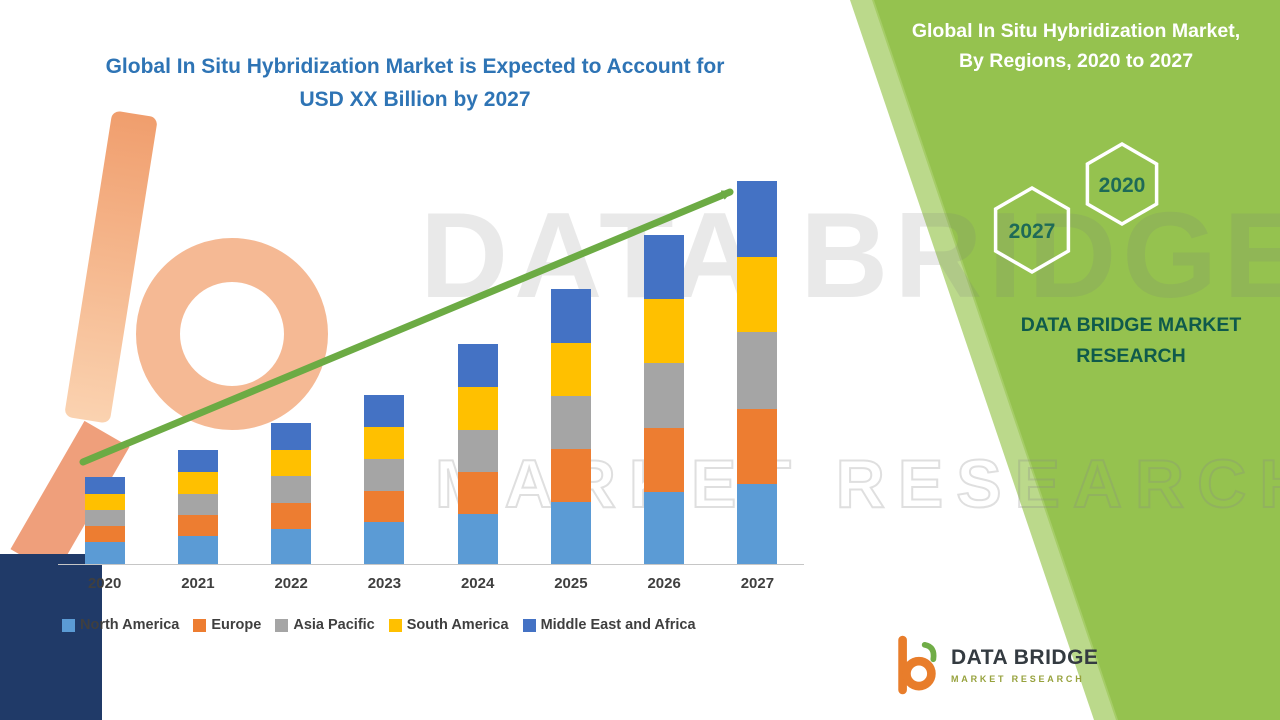  Describe the element at coordinates (571, 583) in the screenshot. I see `x-axis-label-2025: 2025` at that location.